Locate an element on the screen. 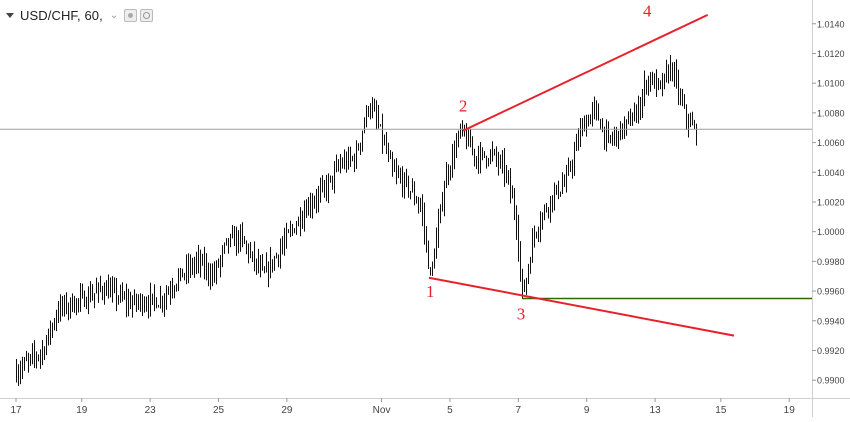 The image size is (850, 422). collapse-arrow-icon is located at coordinates (10, 15).